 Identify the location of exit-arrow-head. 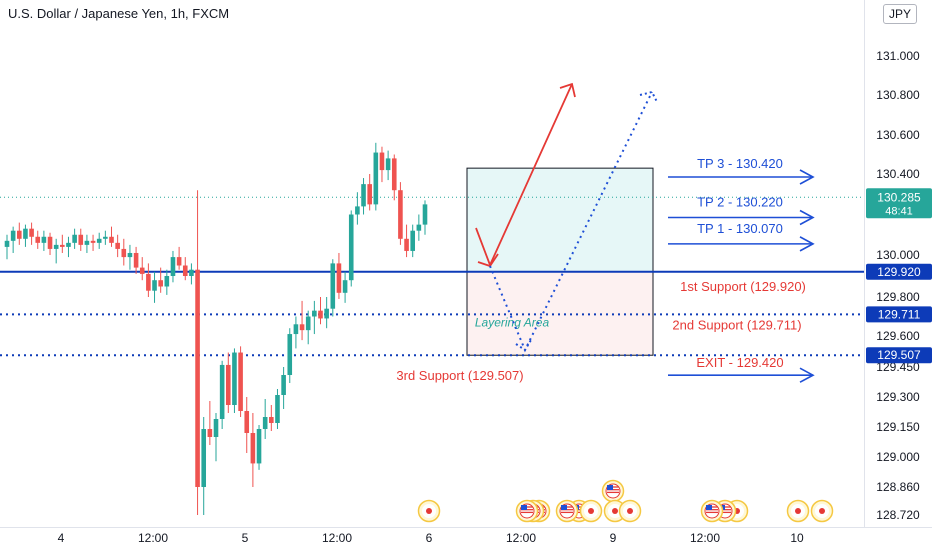
(807, 375).